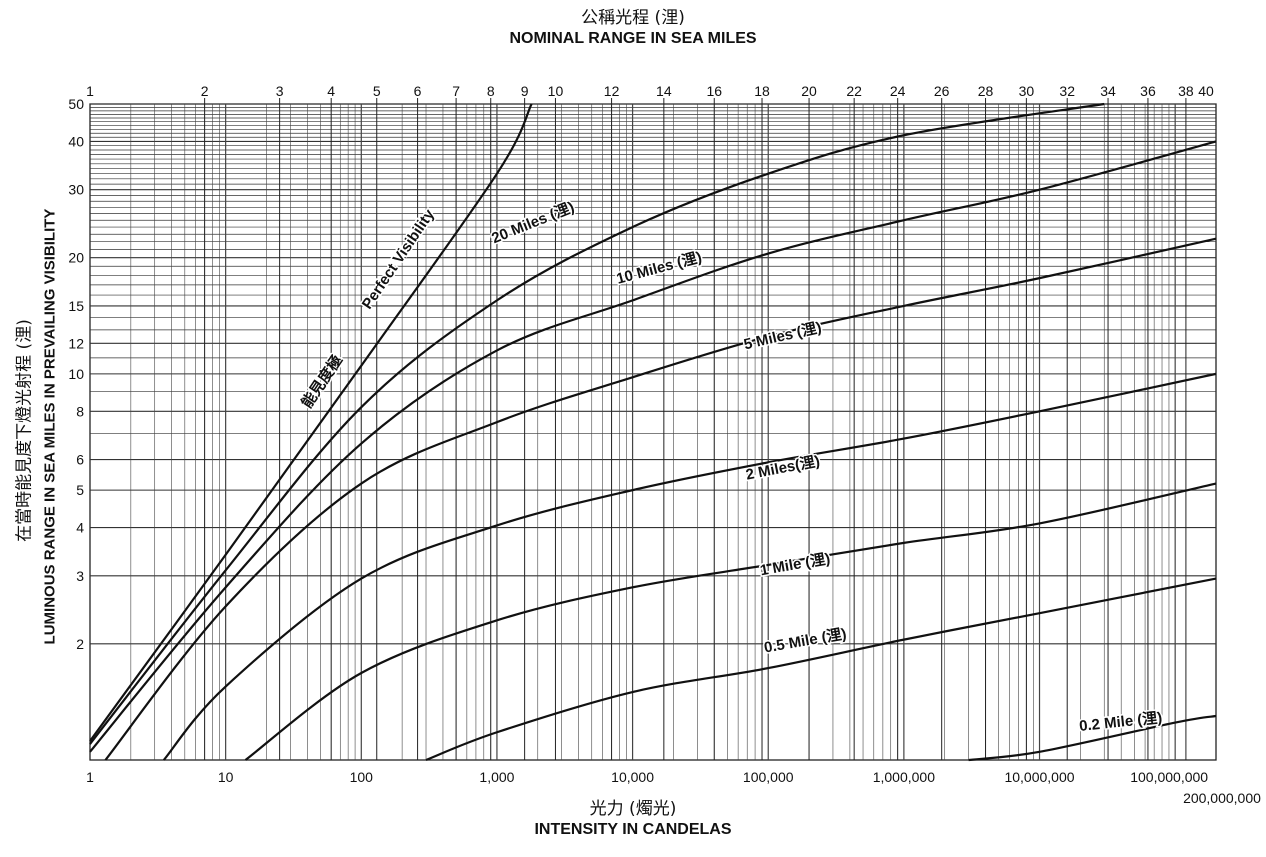 The width and height of the screenshot is (1266, 857). Describe the element at coordinates (80, 528) in the screenshot. I see `y-tick-label: 4` at that location.